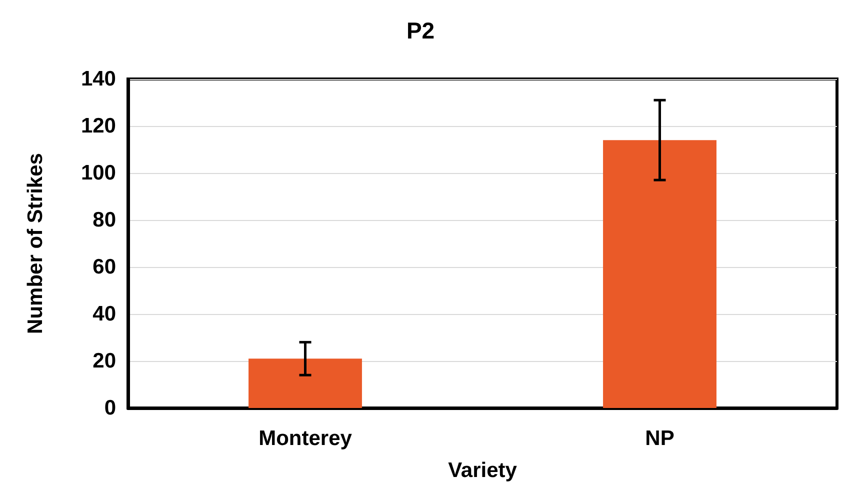 This screenshot has height=498, width=841. What do you see at coordinates (305, 438) in the screenshot?
I see `x-tick-label: Monterey` at bounding box center [305, 438].